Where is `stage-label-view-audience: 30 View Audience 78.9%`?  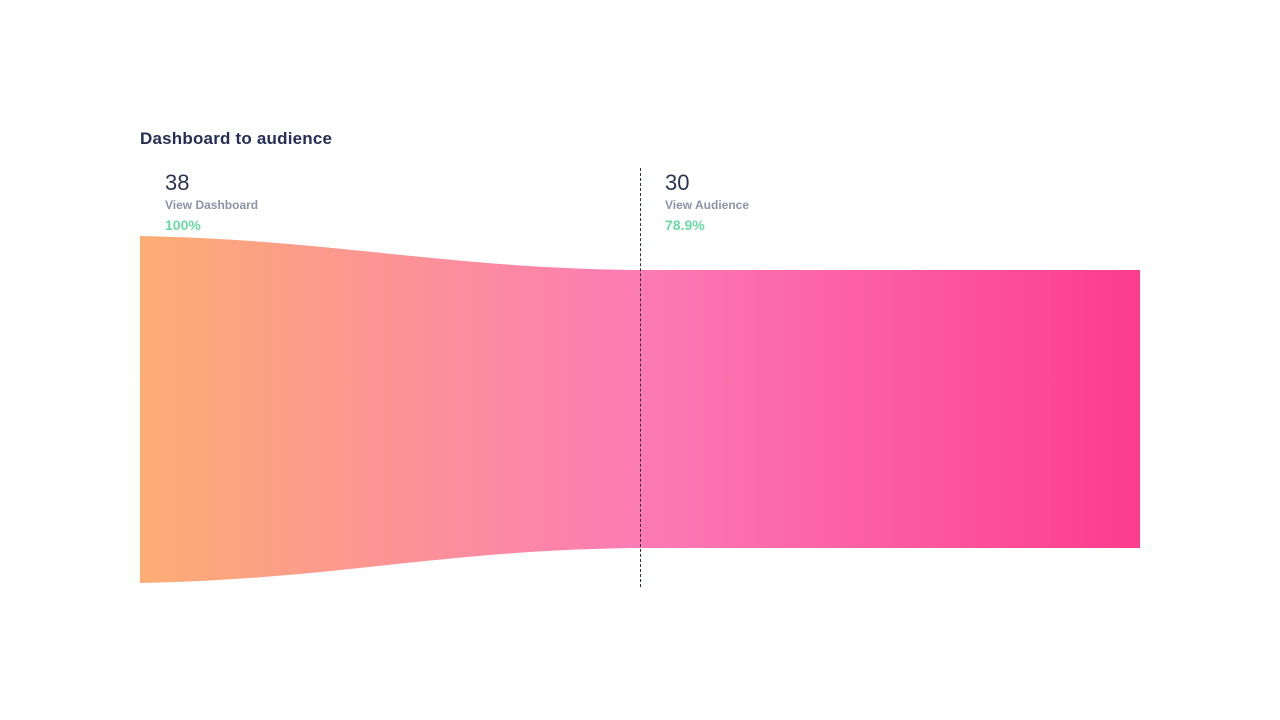 stage-label-view-audience: 30 View Audience 78.9% is located at coordinates (707, 201).